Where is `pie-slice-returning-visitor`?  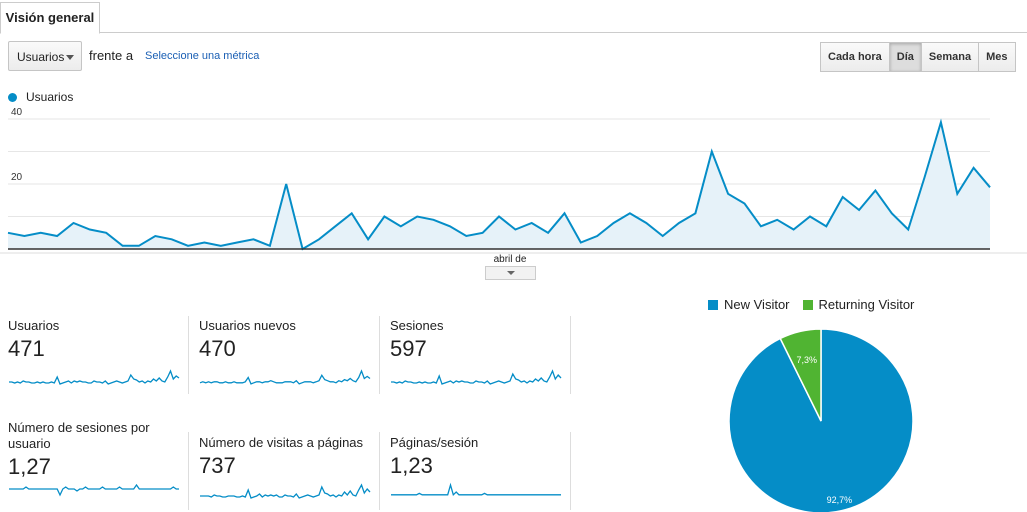 pie-slice-returning-visitor is located at coordinates (800, 375).